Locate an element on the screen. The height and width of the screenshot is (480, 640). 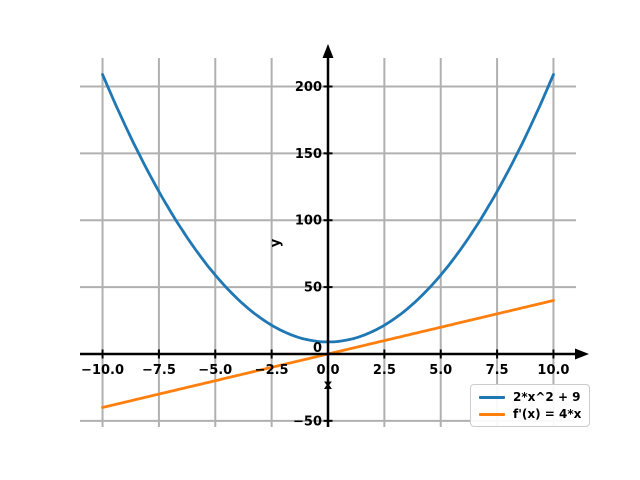
svg-text: 200 is located at coordinates (308, 87).